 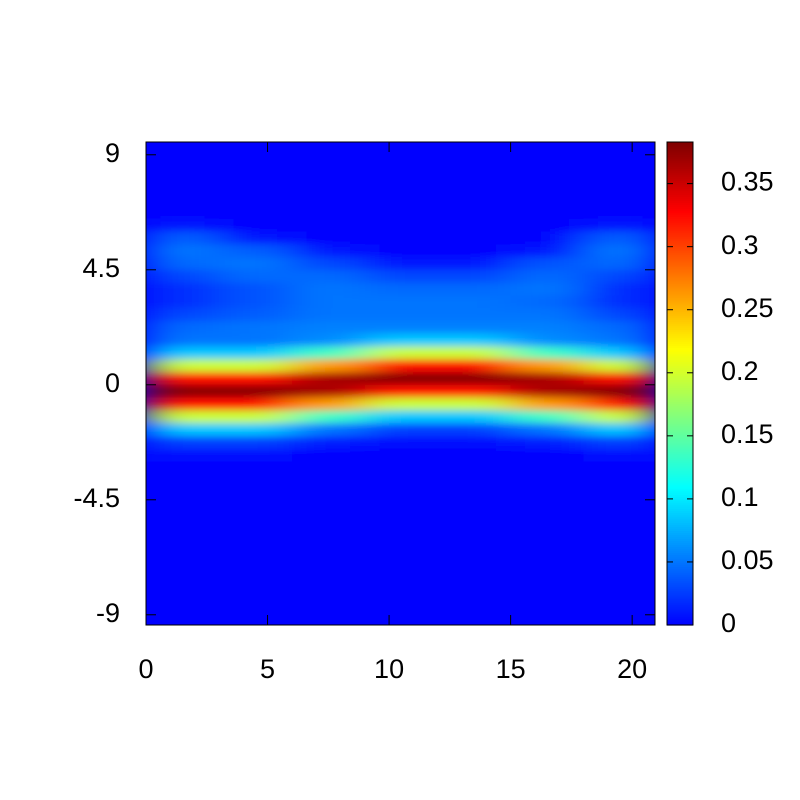 I want to click on colorbar: 0 0.05 0.1 0.15 0.2 0.25 0.3 0.35, so click(x=720, y=389).